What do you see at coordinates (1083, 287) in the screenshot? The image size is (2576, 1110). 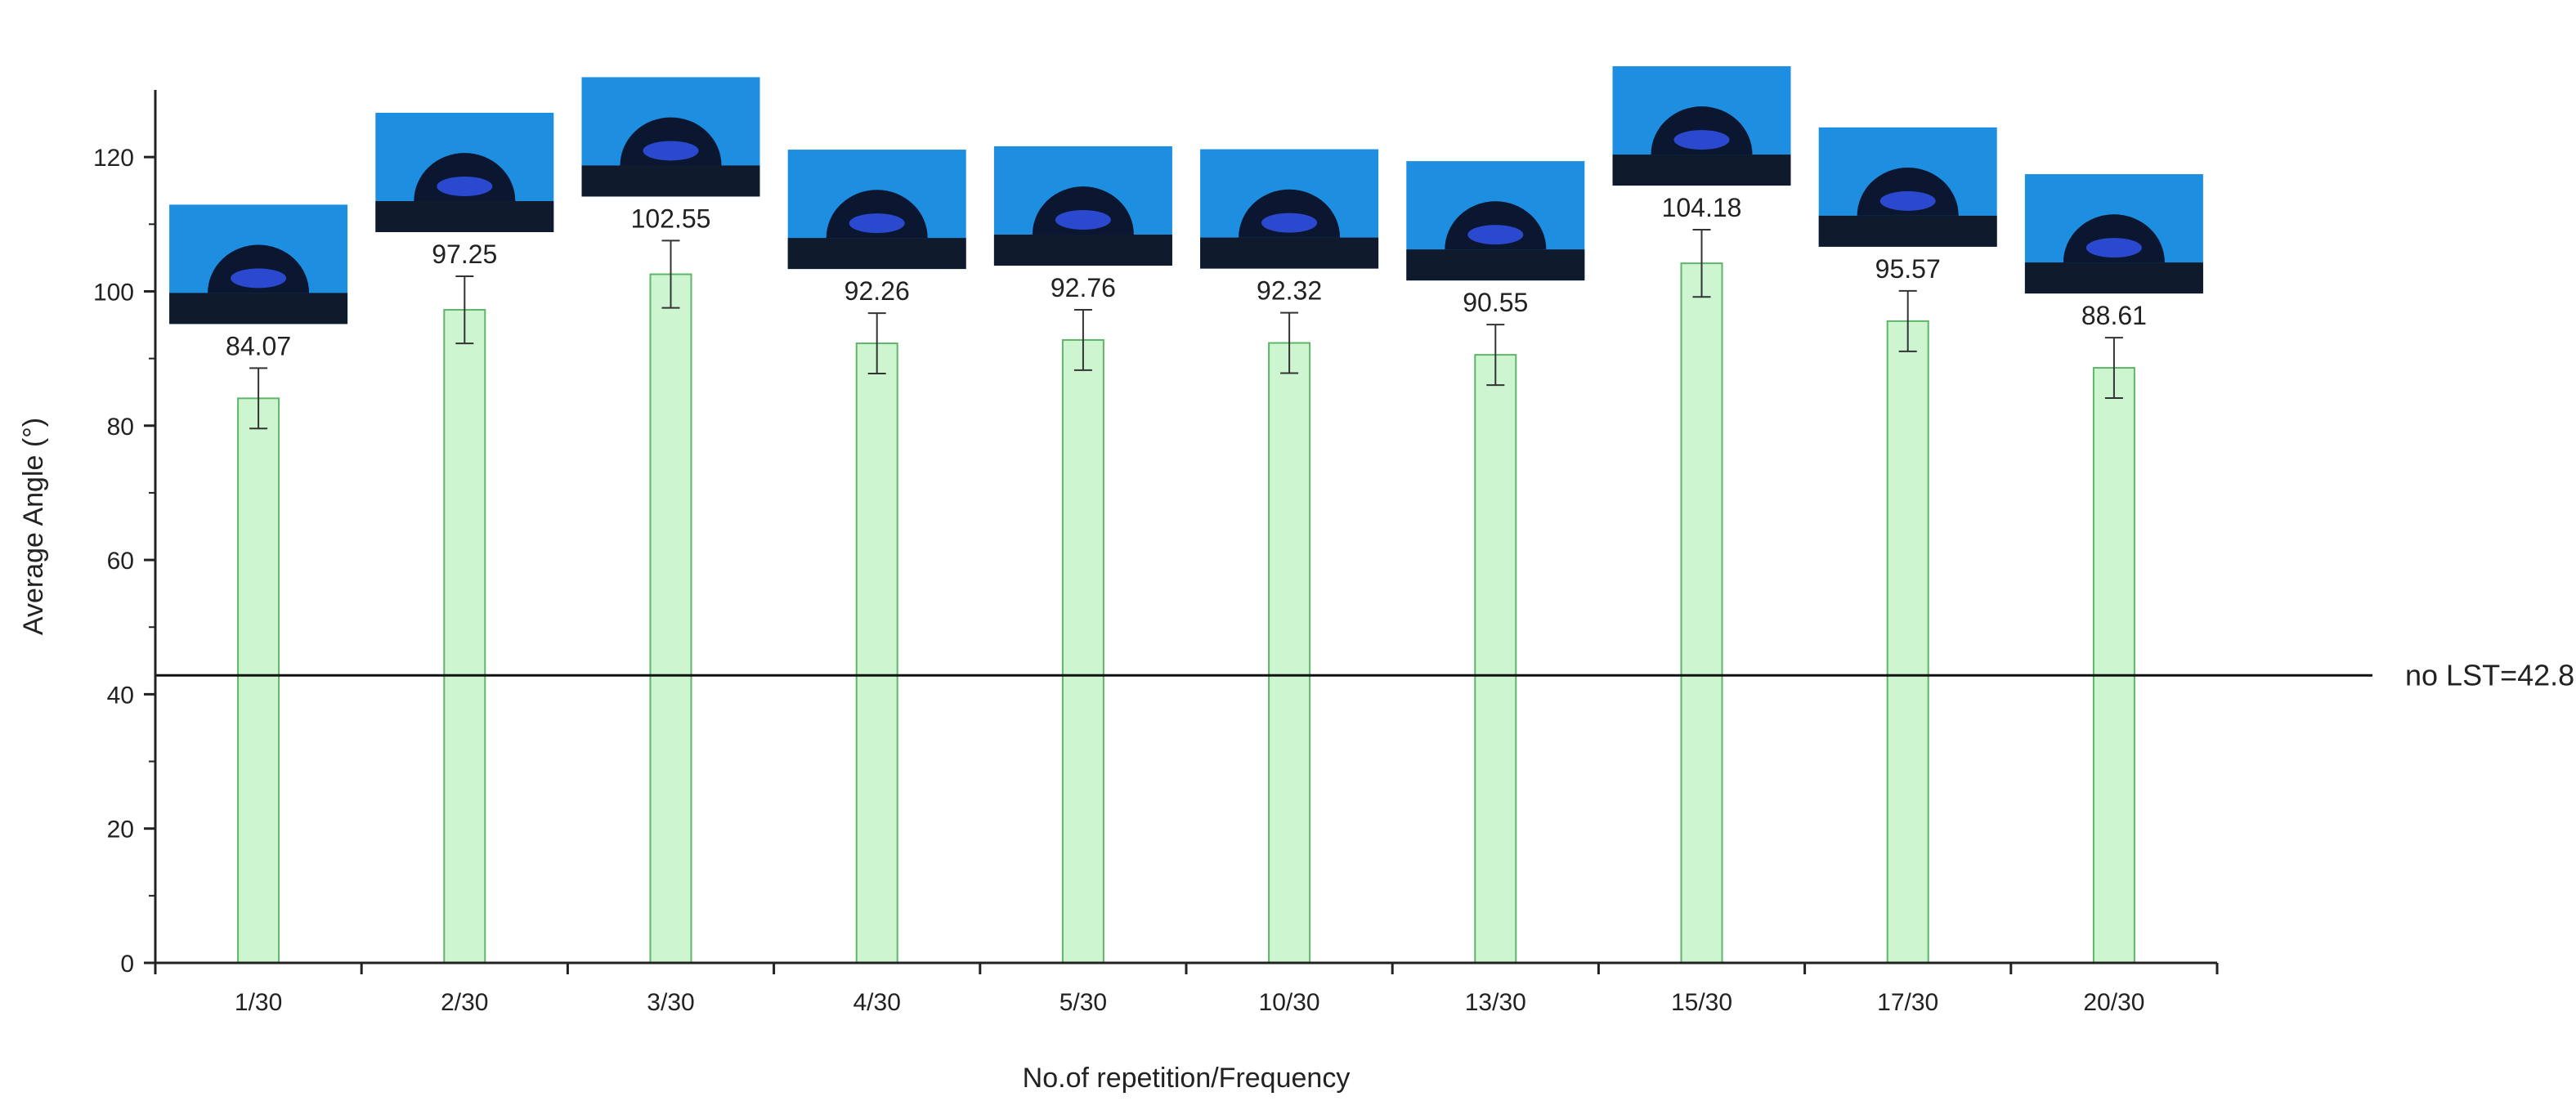 I see `bar-value-label: 92.76` at bounding box center [1083, 287].